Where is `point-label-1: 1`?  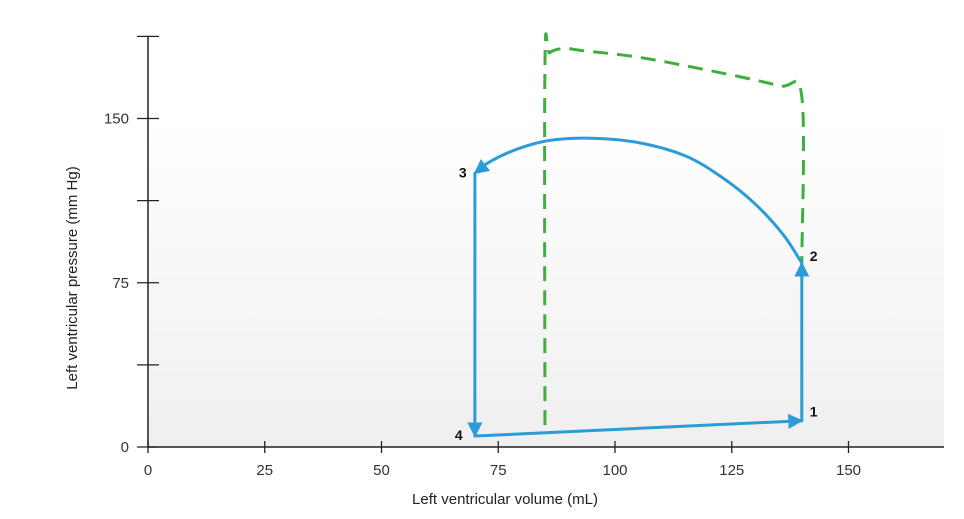 point-label-1: 1 is located at coordinates (814, 412).